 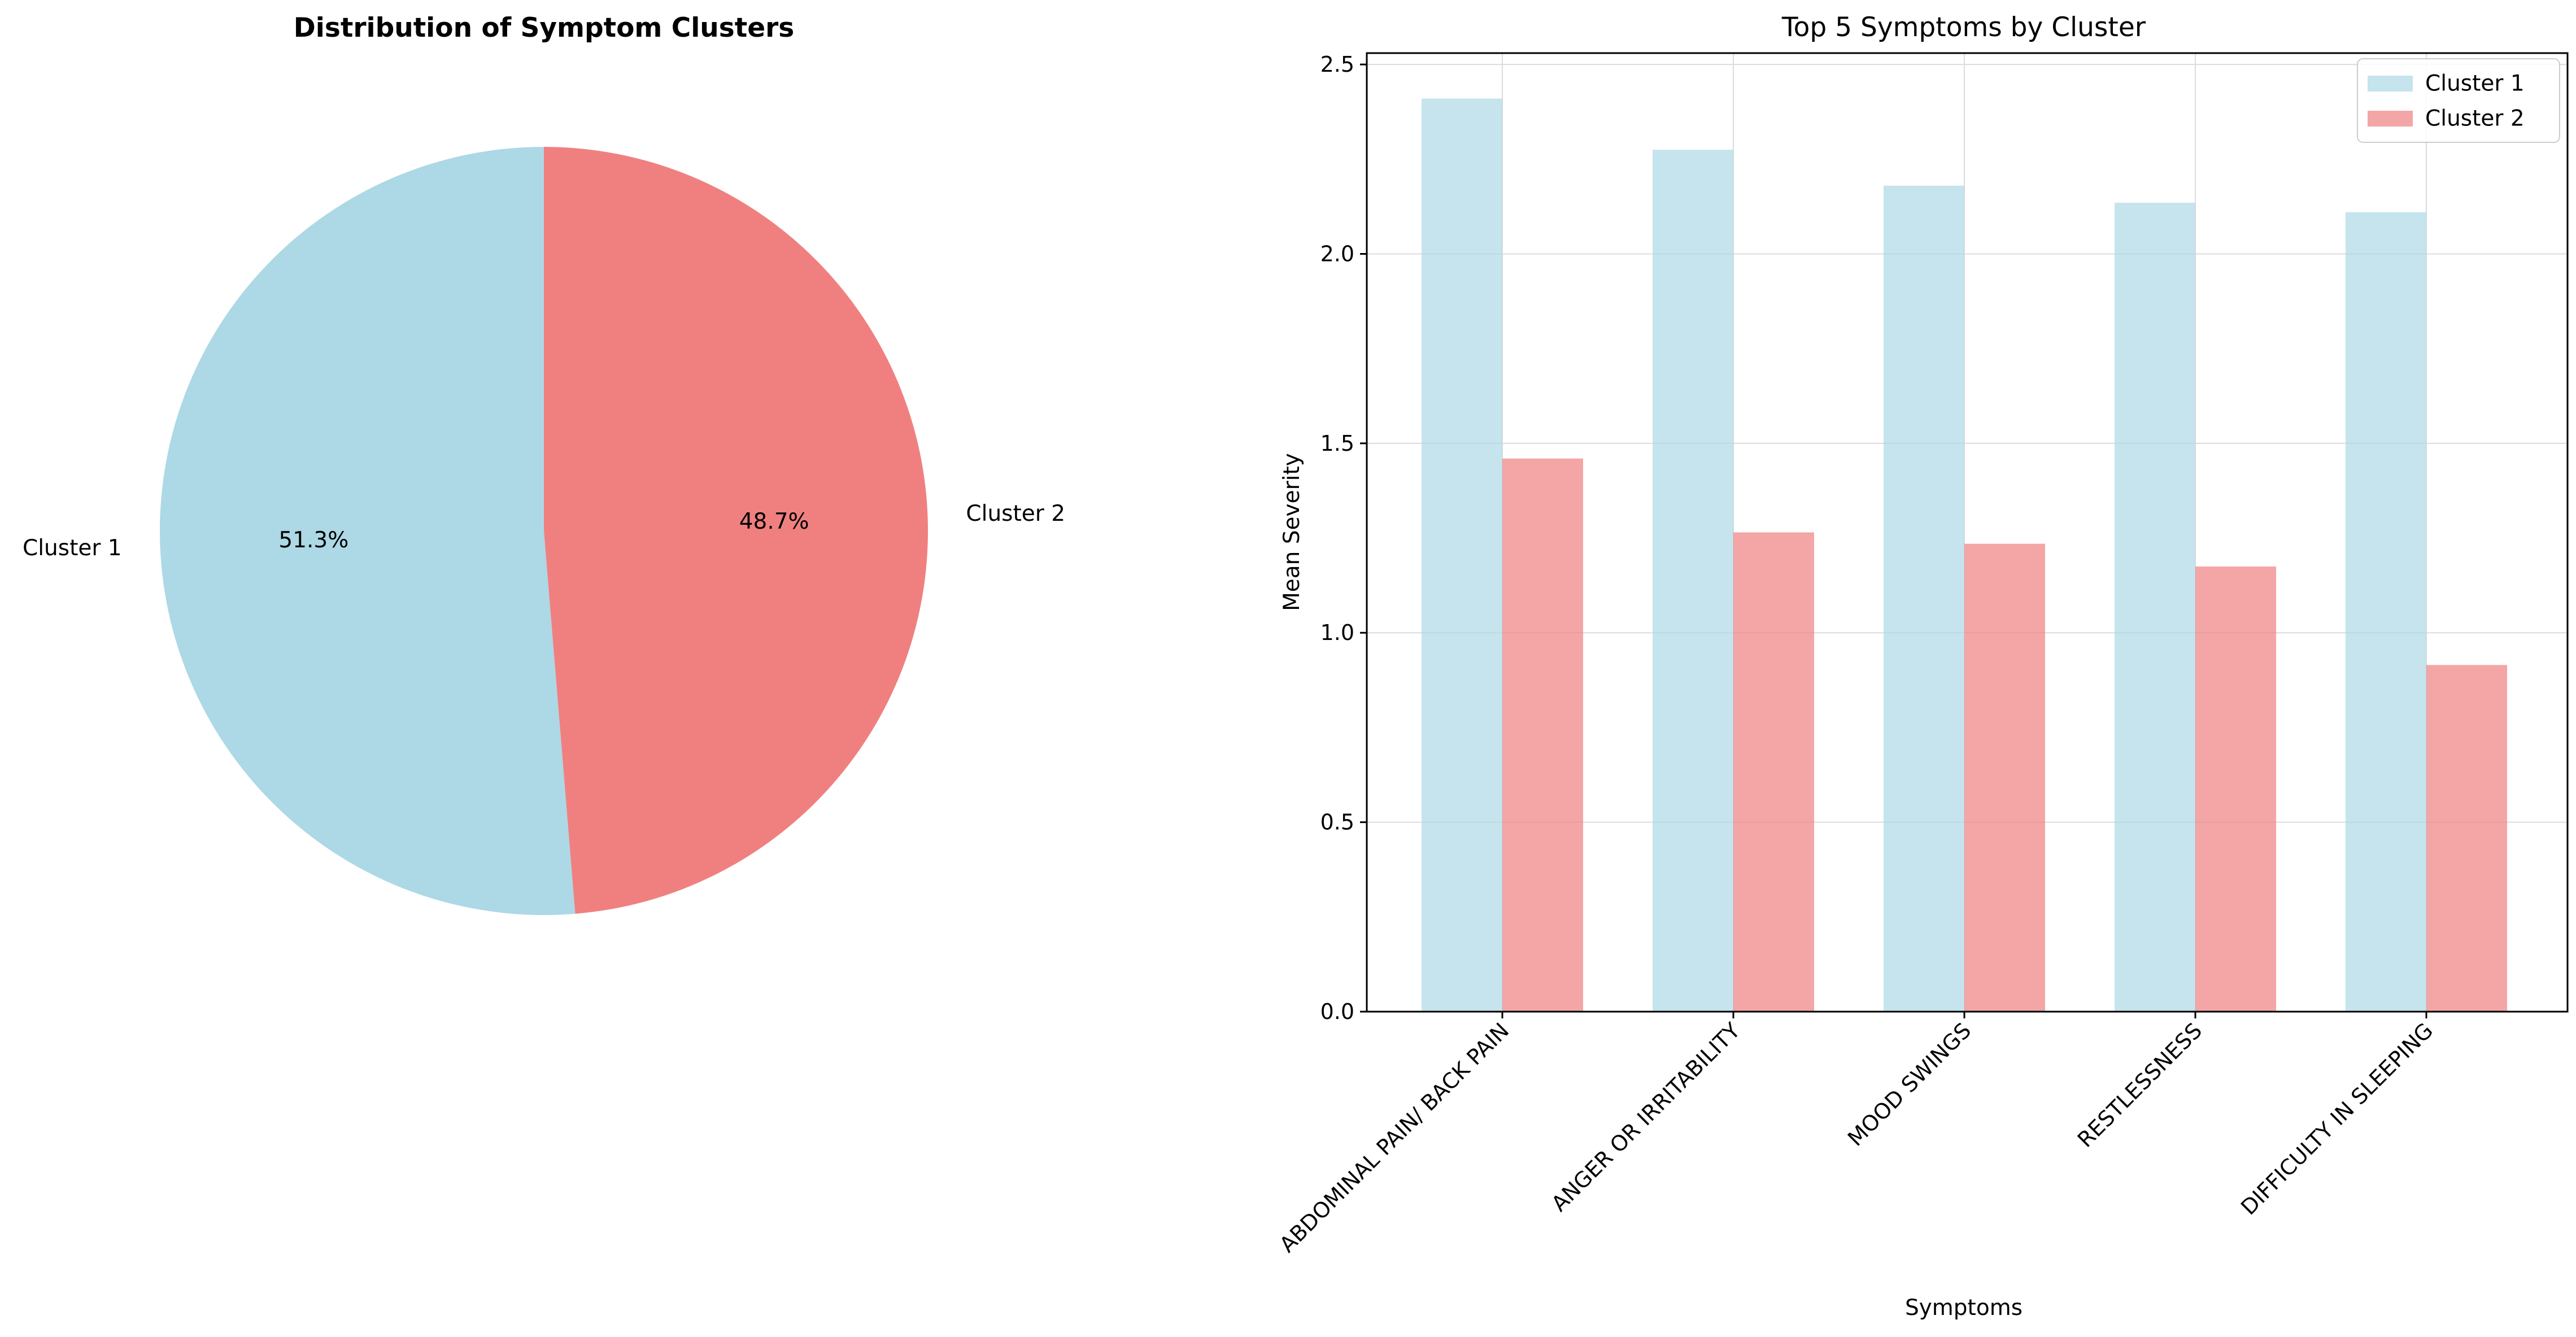 I want to click on x-tick-label: DIFFICULTY IN SLEEPING, so click(x=2337, y=1119).